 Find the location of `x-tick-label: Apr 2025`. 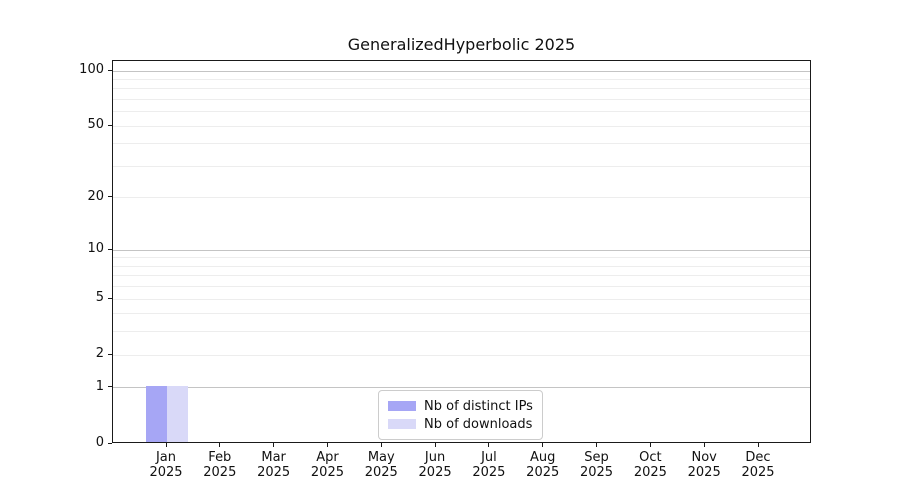

x-tick-label: Apr 2025 is located at coordinates (327, 465).